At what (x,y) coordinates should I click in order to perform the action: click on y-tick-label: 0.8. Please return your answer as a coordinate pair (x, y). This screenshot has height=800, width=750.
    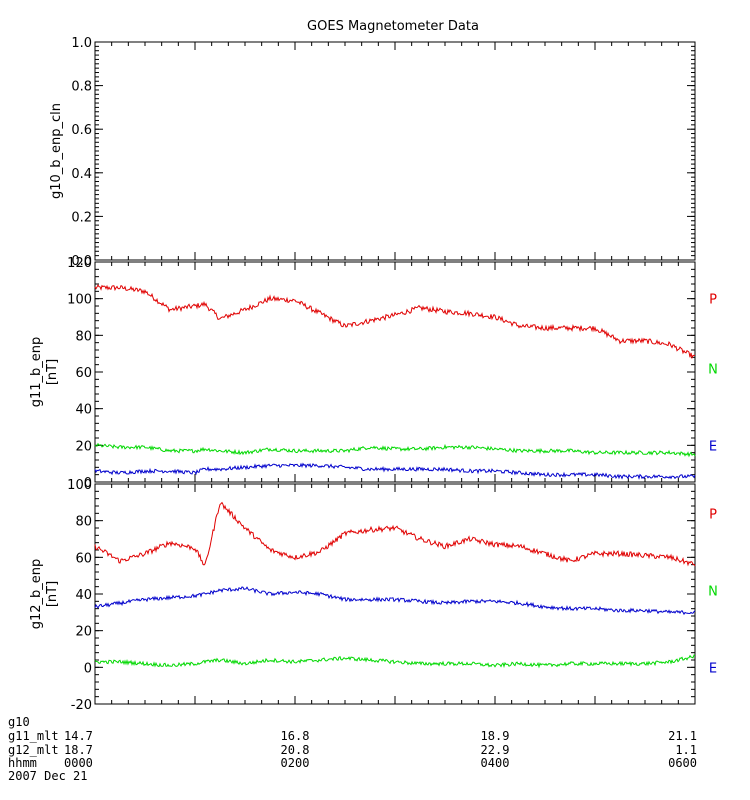
    Looking at the image, I should click on (81, 87).